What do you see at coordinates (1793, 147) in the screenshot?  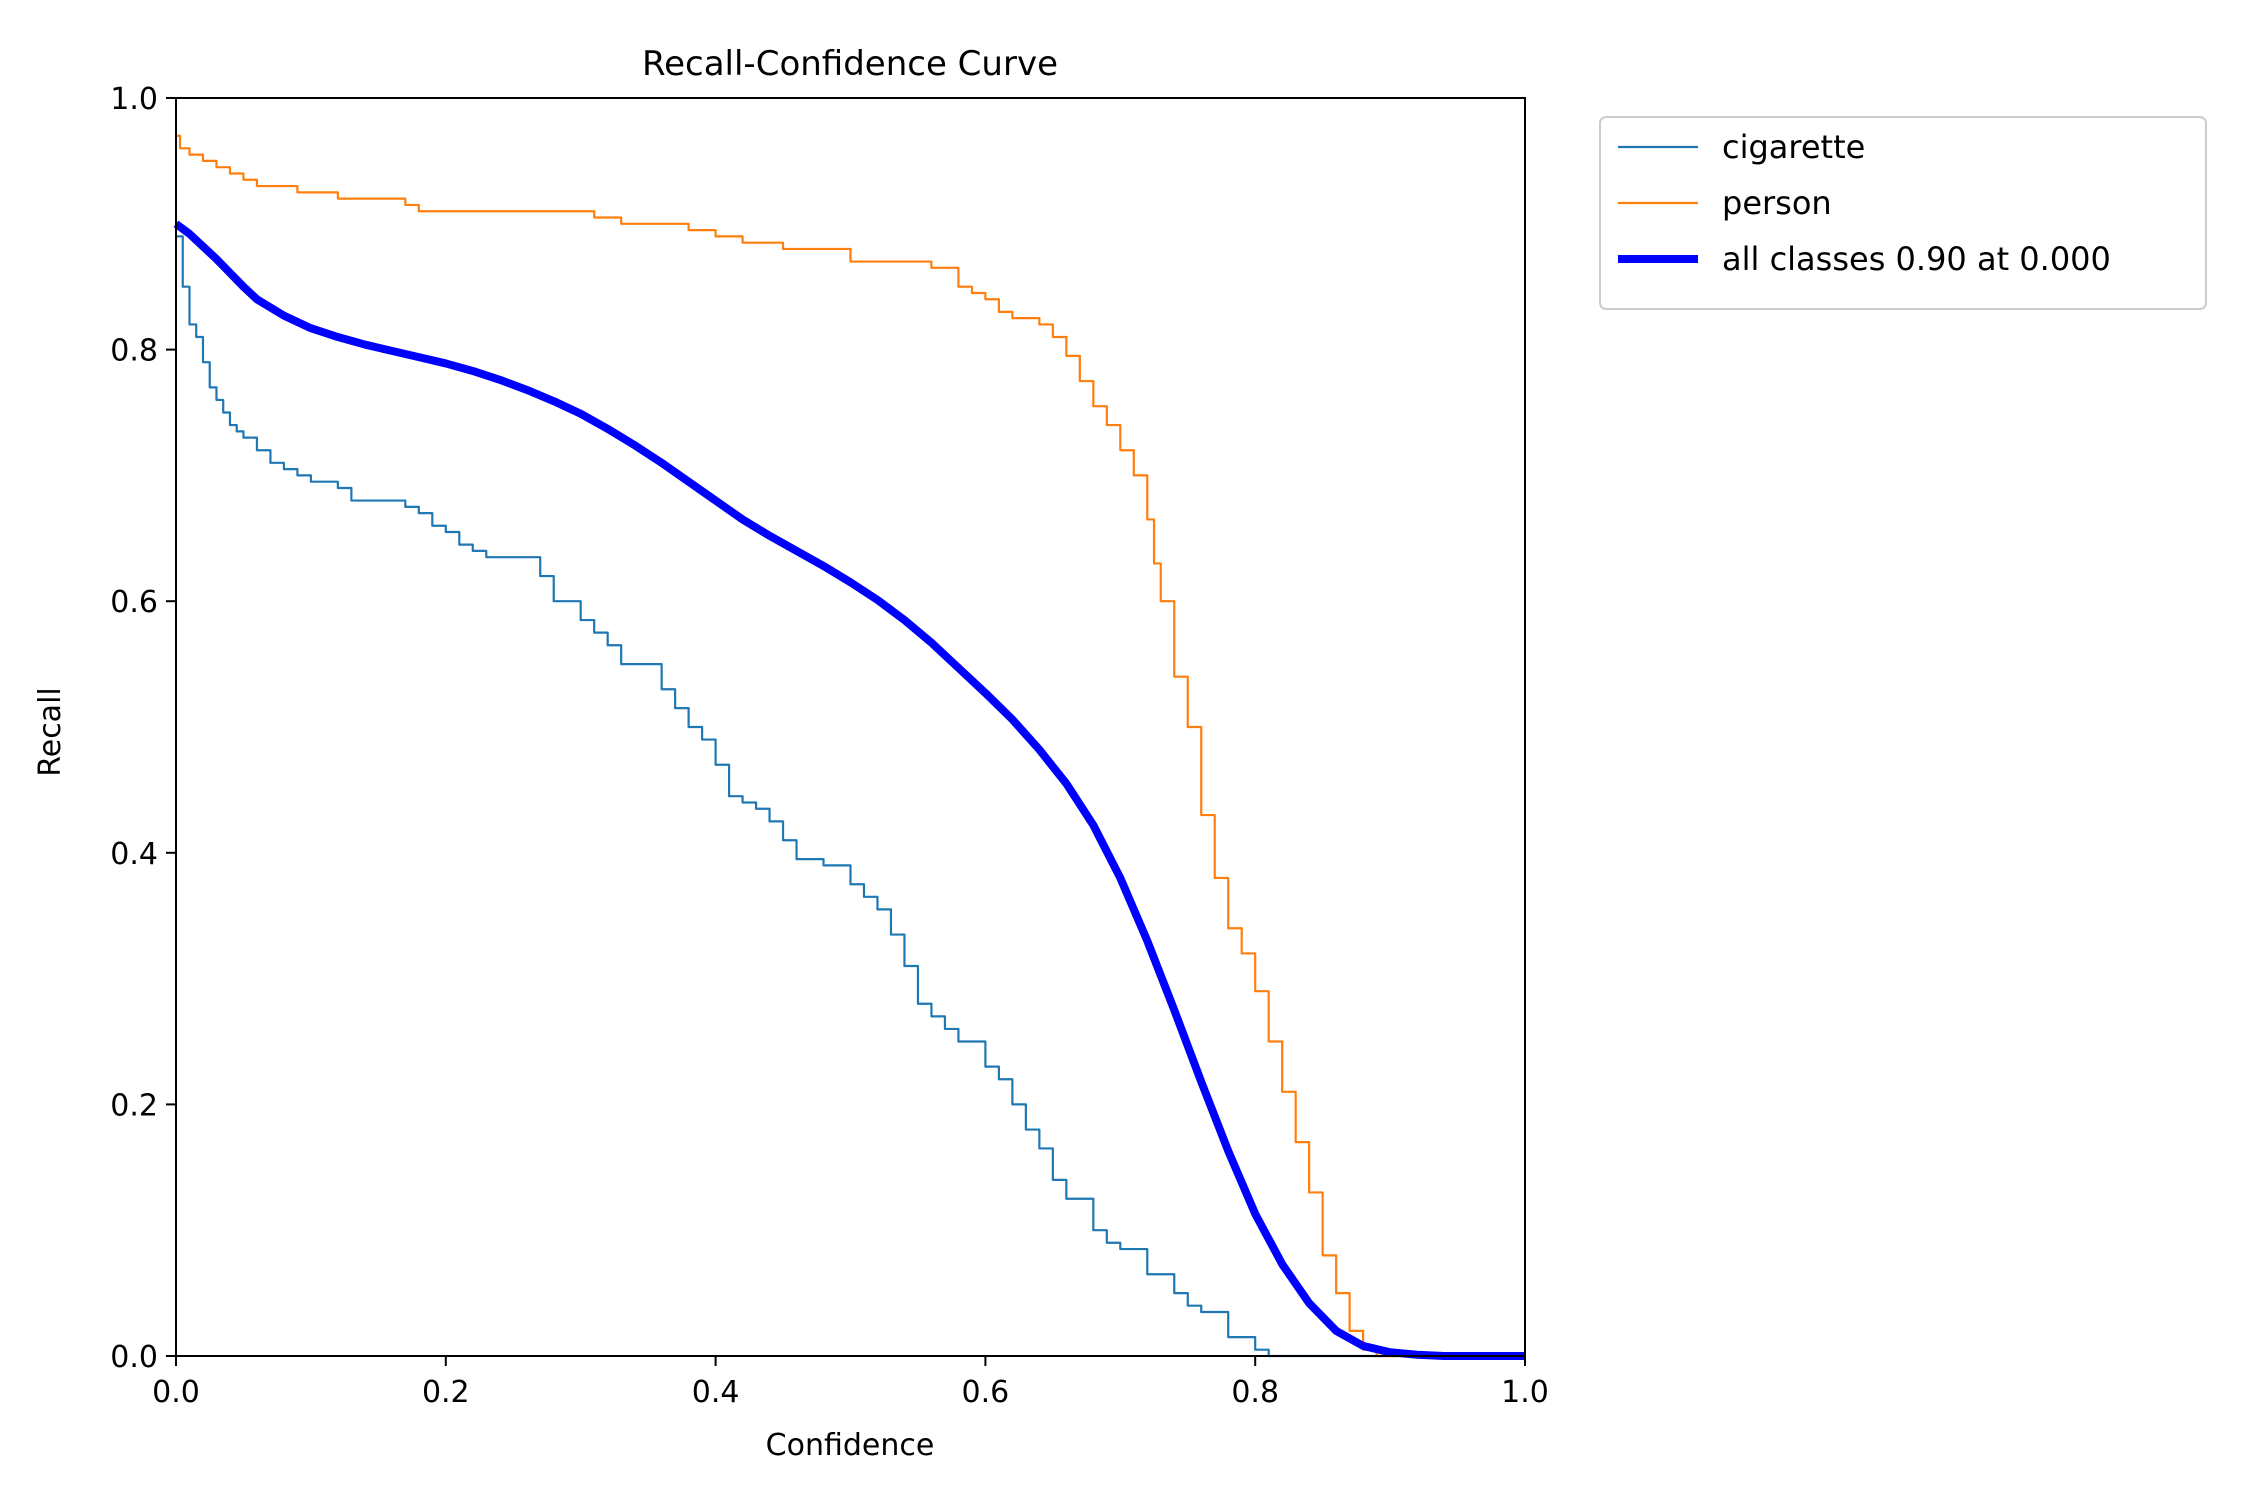 I see `legend-label: cigarette` at bounding box center [1793, 147].